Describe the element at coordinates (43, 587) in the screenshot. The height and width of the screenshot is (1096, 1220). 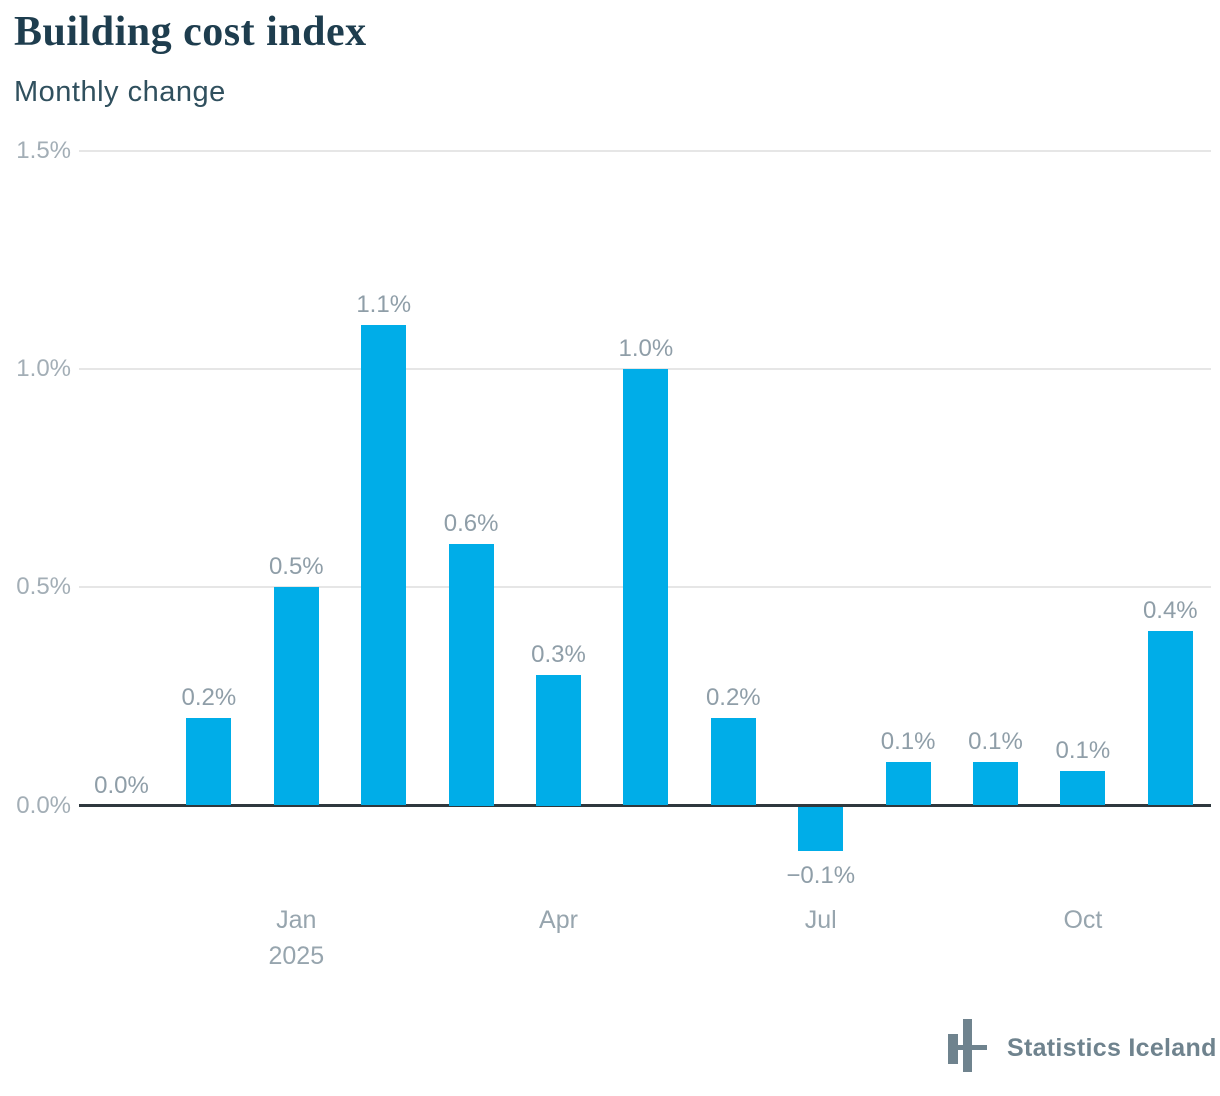
I see `y-axis-label: 0.5%` at that location.